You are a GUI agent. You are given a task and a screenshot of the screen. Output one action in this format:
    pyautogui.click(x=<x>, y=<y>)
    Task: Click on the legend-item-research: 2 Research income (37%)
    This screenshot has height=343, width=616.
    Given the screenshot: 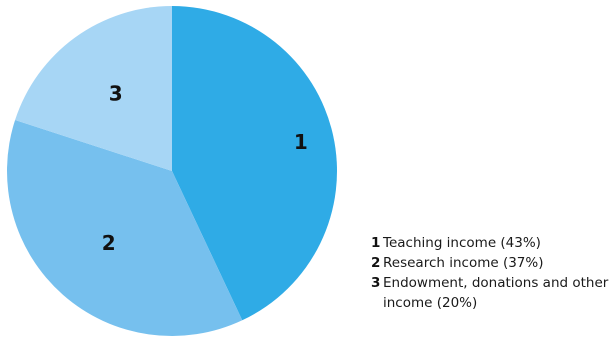 What is the action you would take?
    pyautogui.click(x=491, y=263)
    